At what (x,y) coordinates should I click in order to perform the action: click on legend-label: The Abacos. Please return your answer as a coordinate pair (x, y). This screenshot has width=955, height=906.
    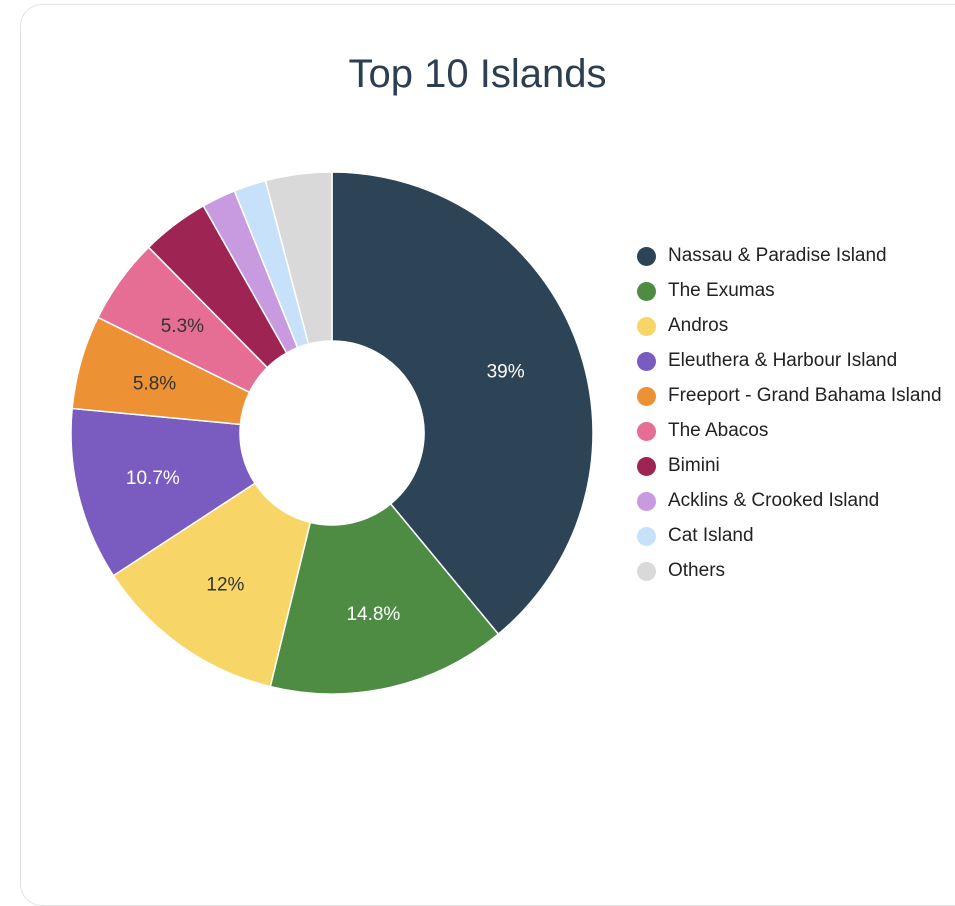
    Looking at the image, I should click on (718, 430).